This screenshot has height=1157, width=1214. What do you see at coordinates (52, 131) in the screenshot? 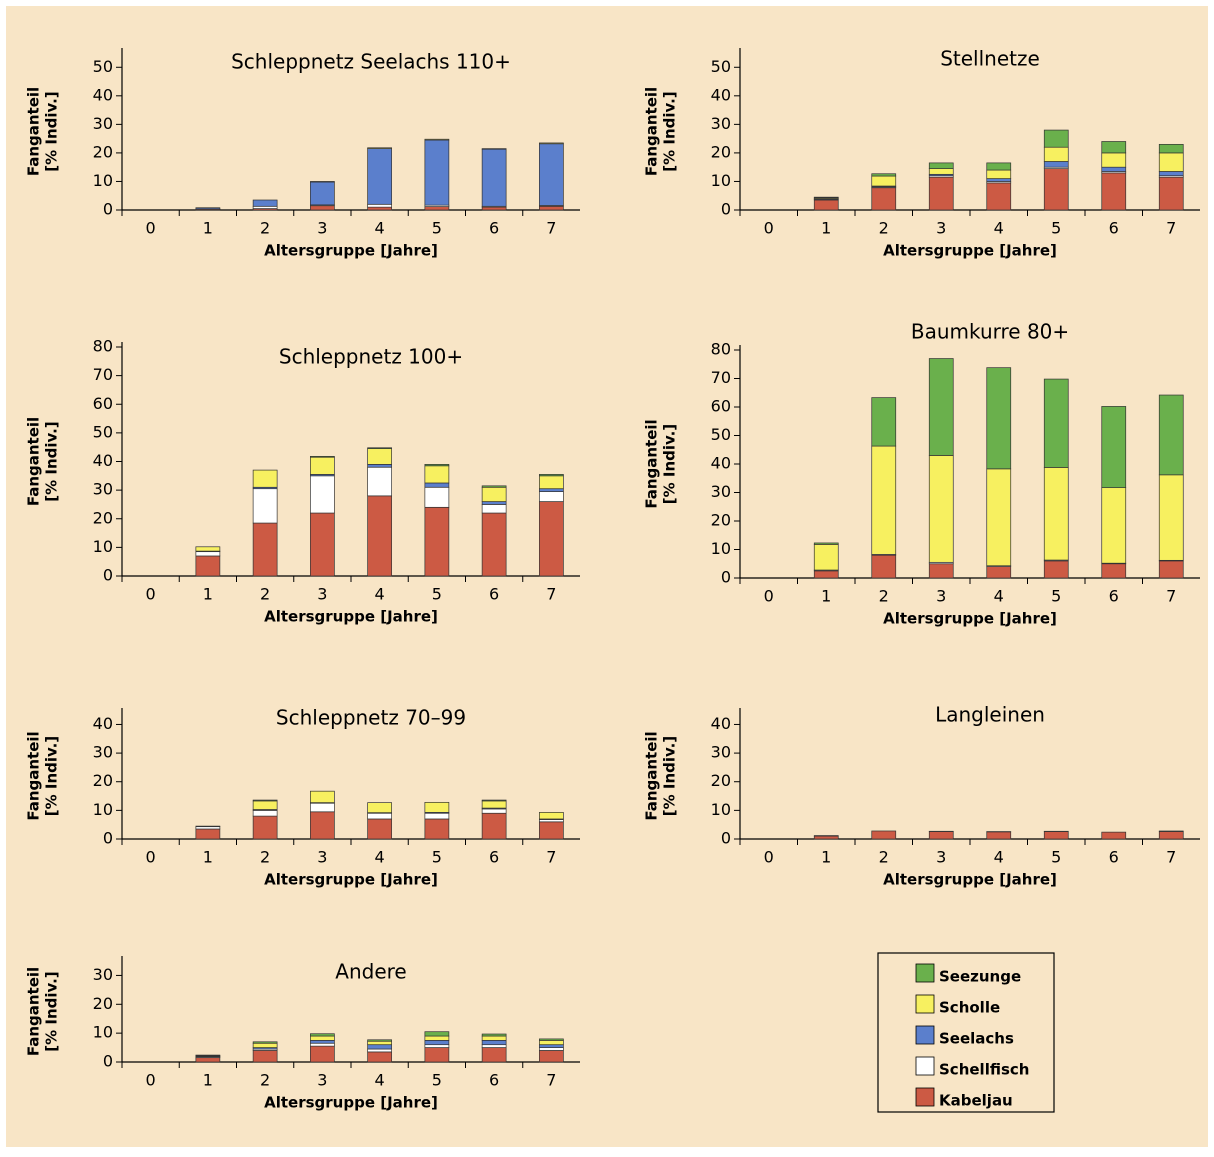
I see `y-axis-label: [% Indiv.]` at bounding box center [52, 131].